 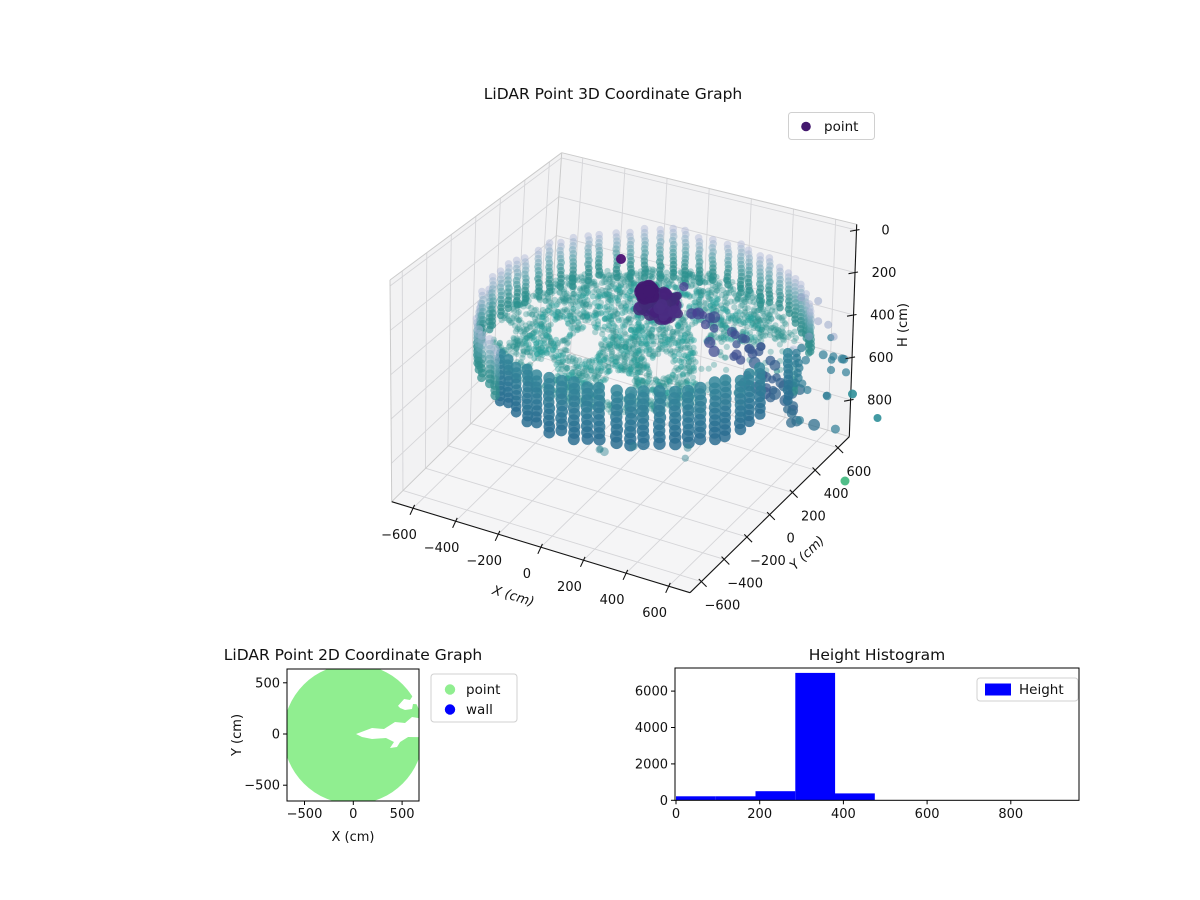 I want to click on x-tick-label: 0, so click(x=527, y=574).